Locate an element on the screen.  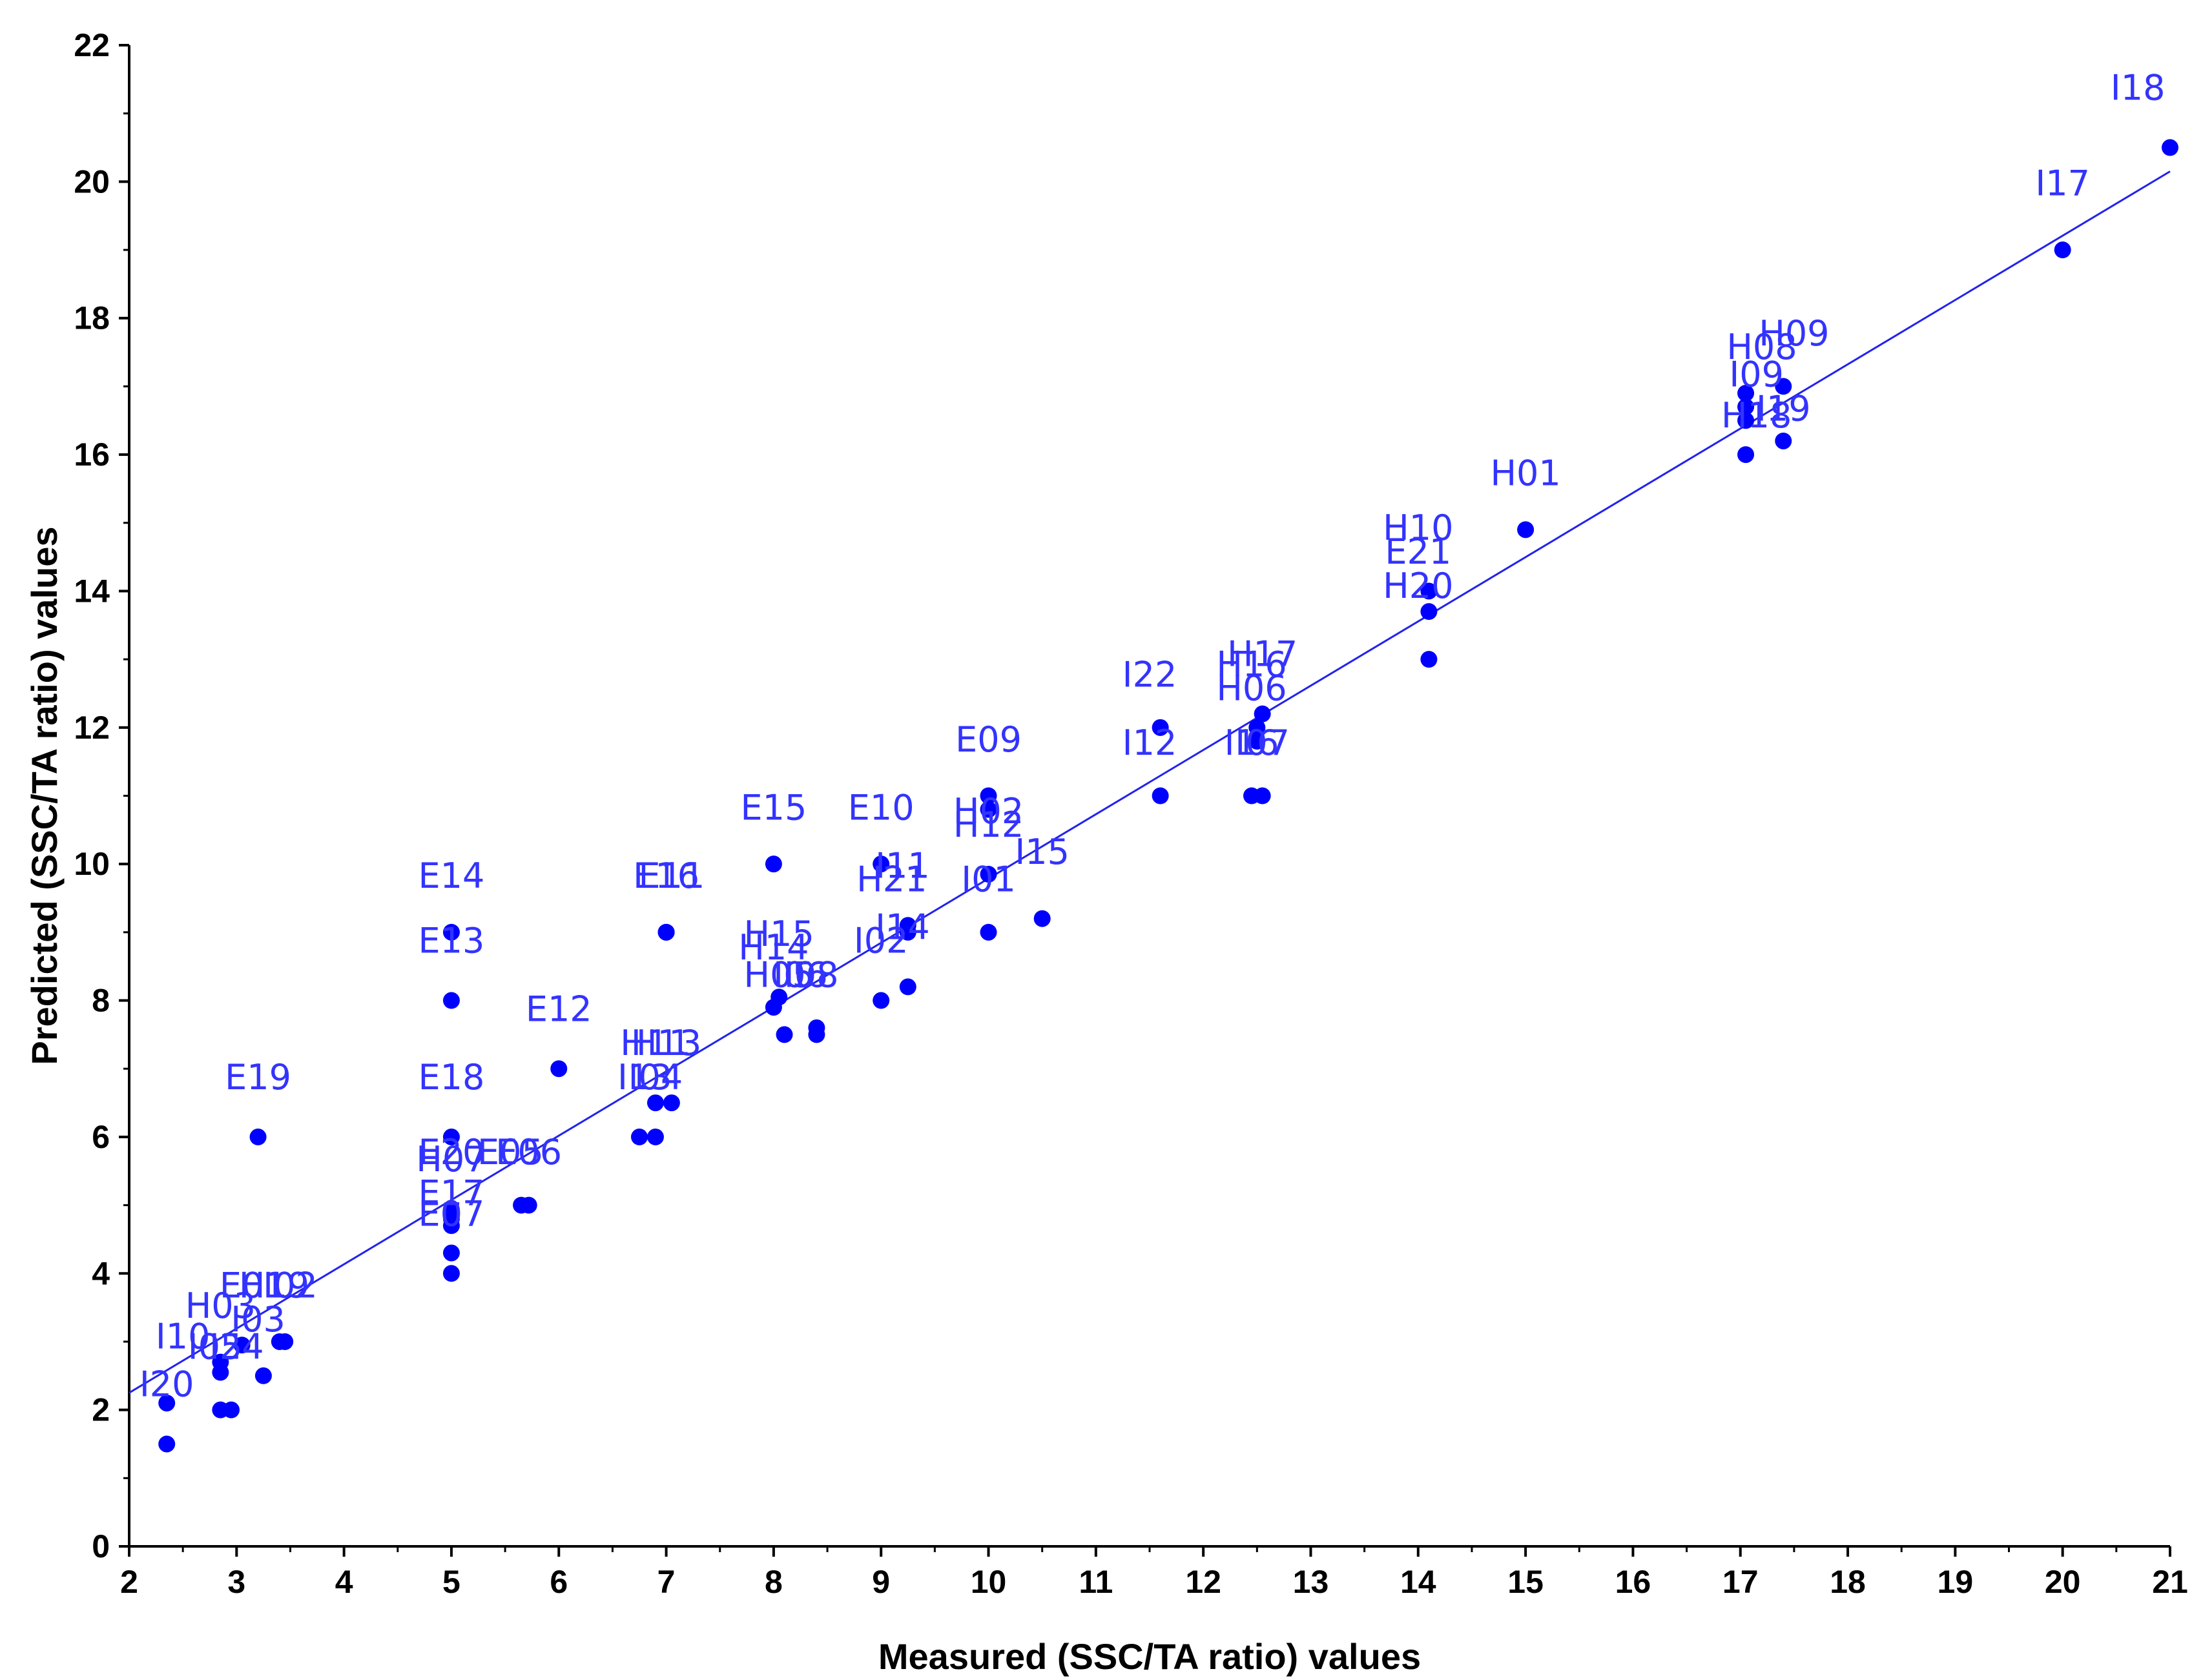
point-label: H16 is located at coordinates (1251, 664).